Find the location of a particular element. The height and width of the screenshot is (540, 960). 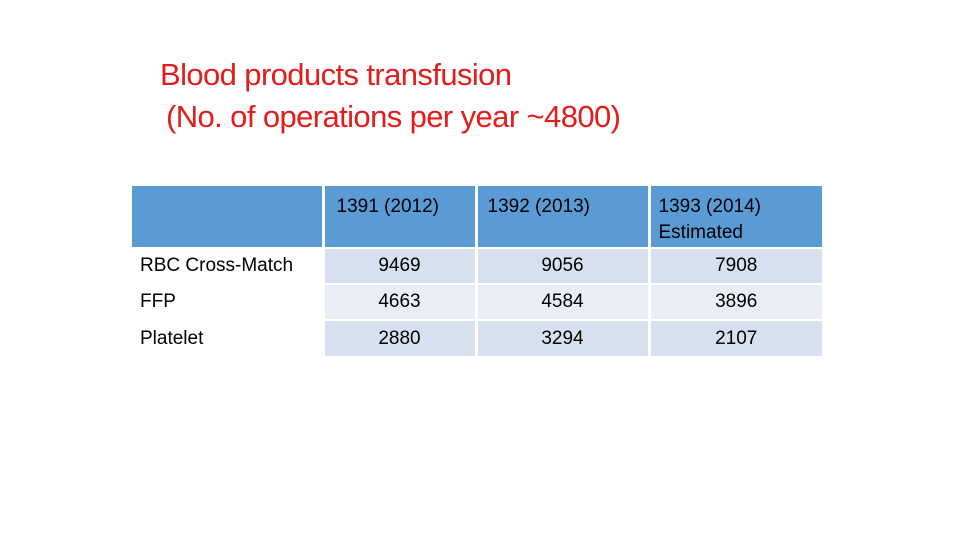

header-cell-empty is located at coordinates (228, 217).